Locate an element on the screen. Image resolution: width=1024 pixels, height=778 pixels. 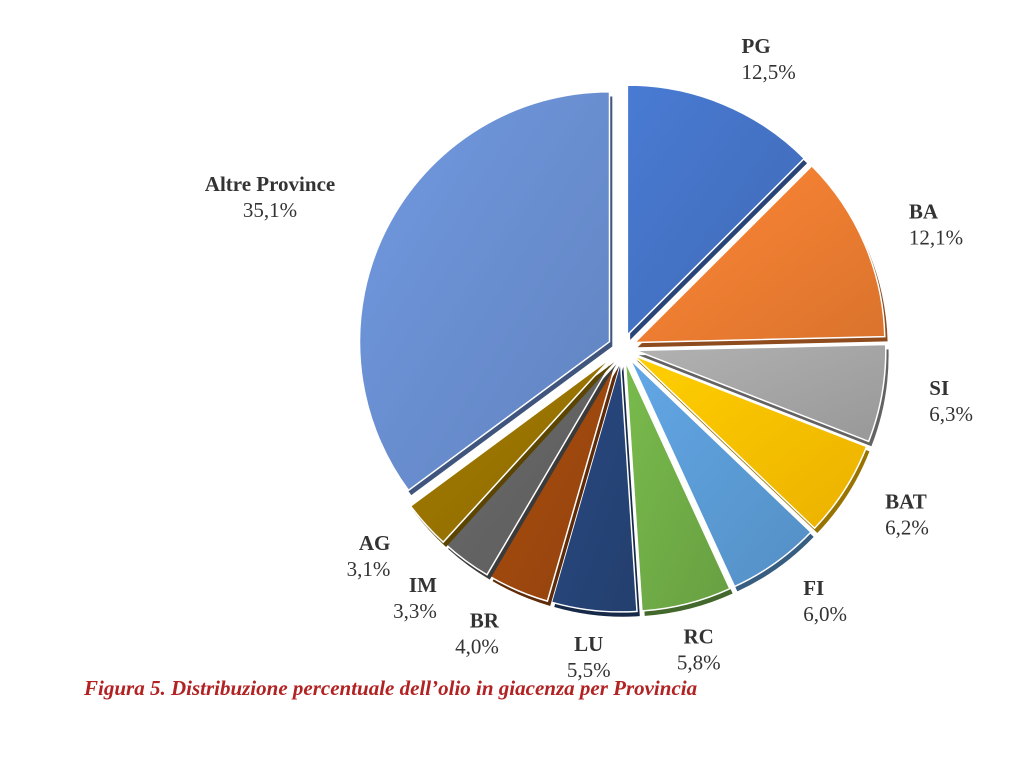
data-label-value: 6,3% is located at coordinates (951, 414).